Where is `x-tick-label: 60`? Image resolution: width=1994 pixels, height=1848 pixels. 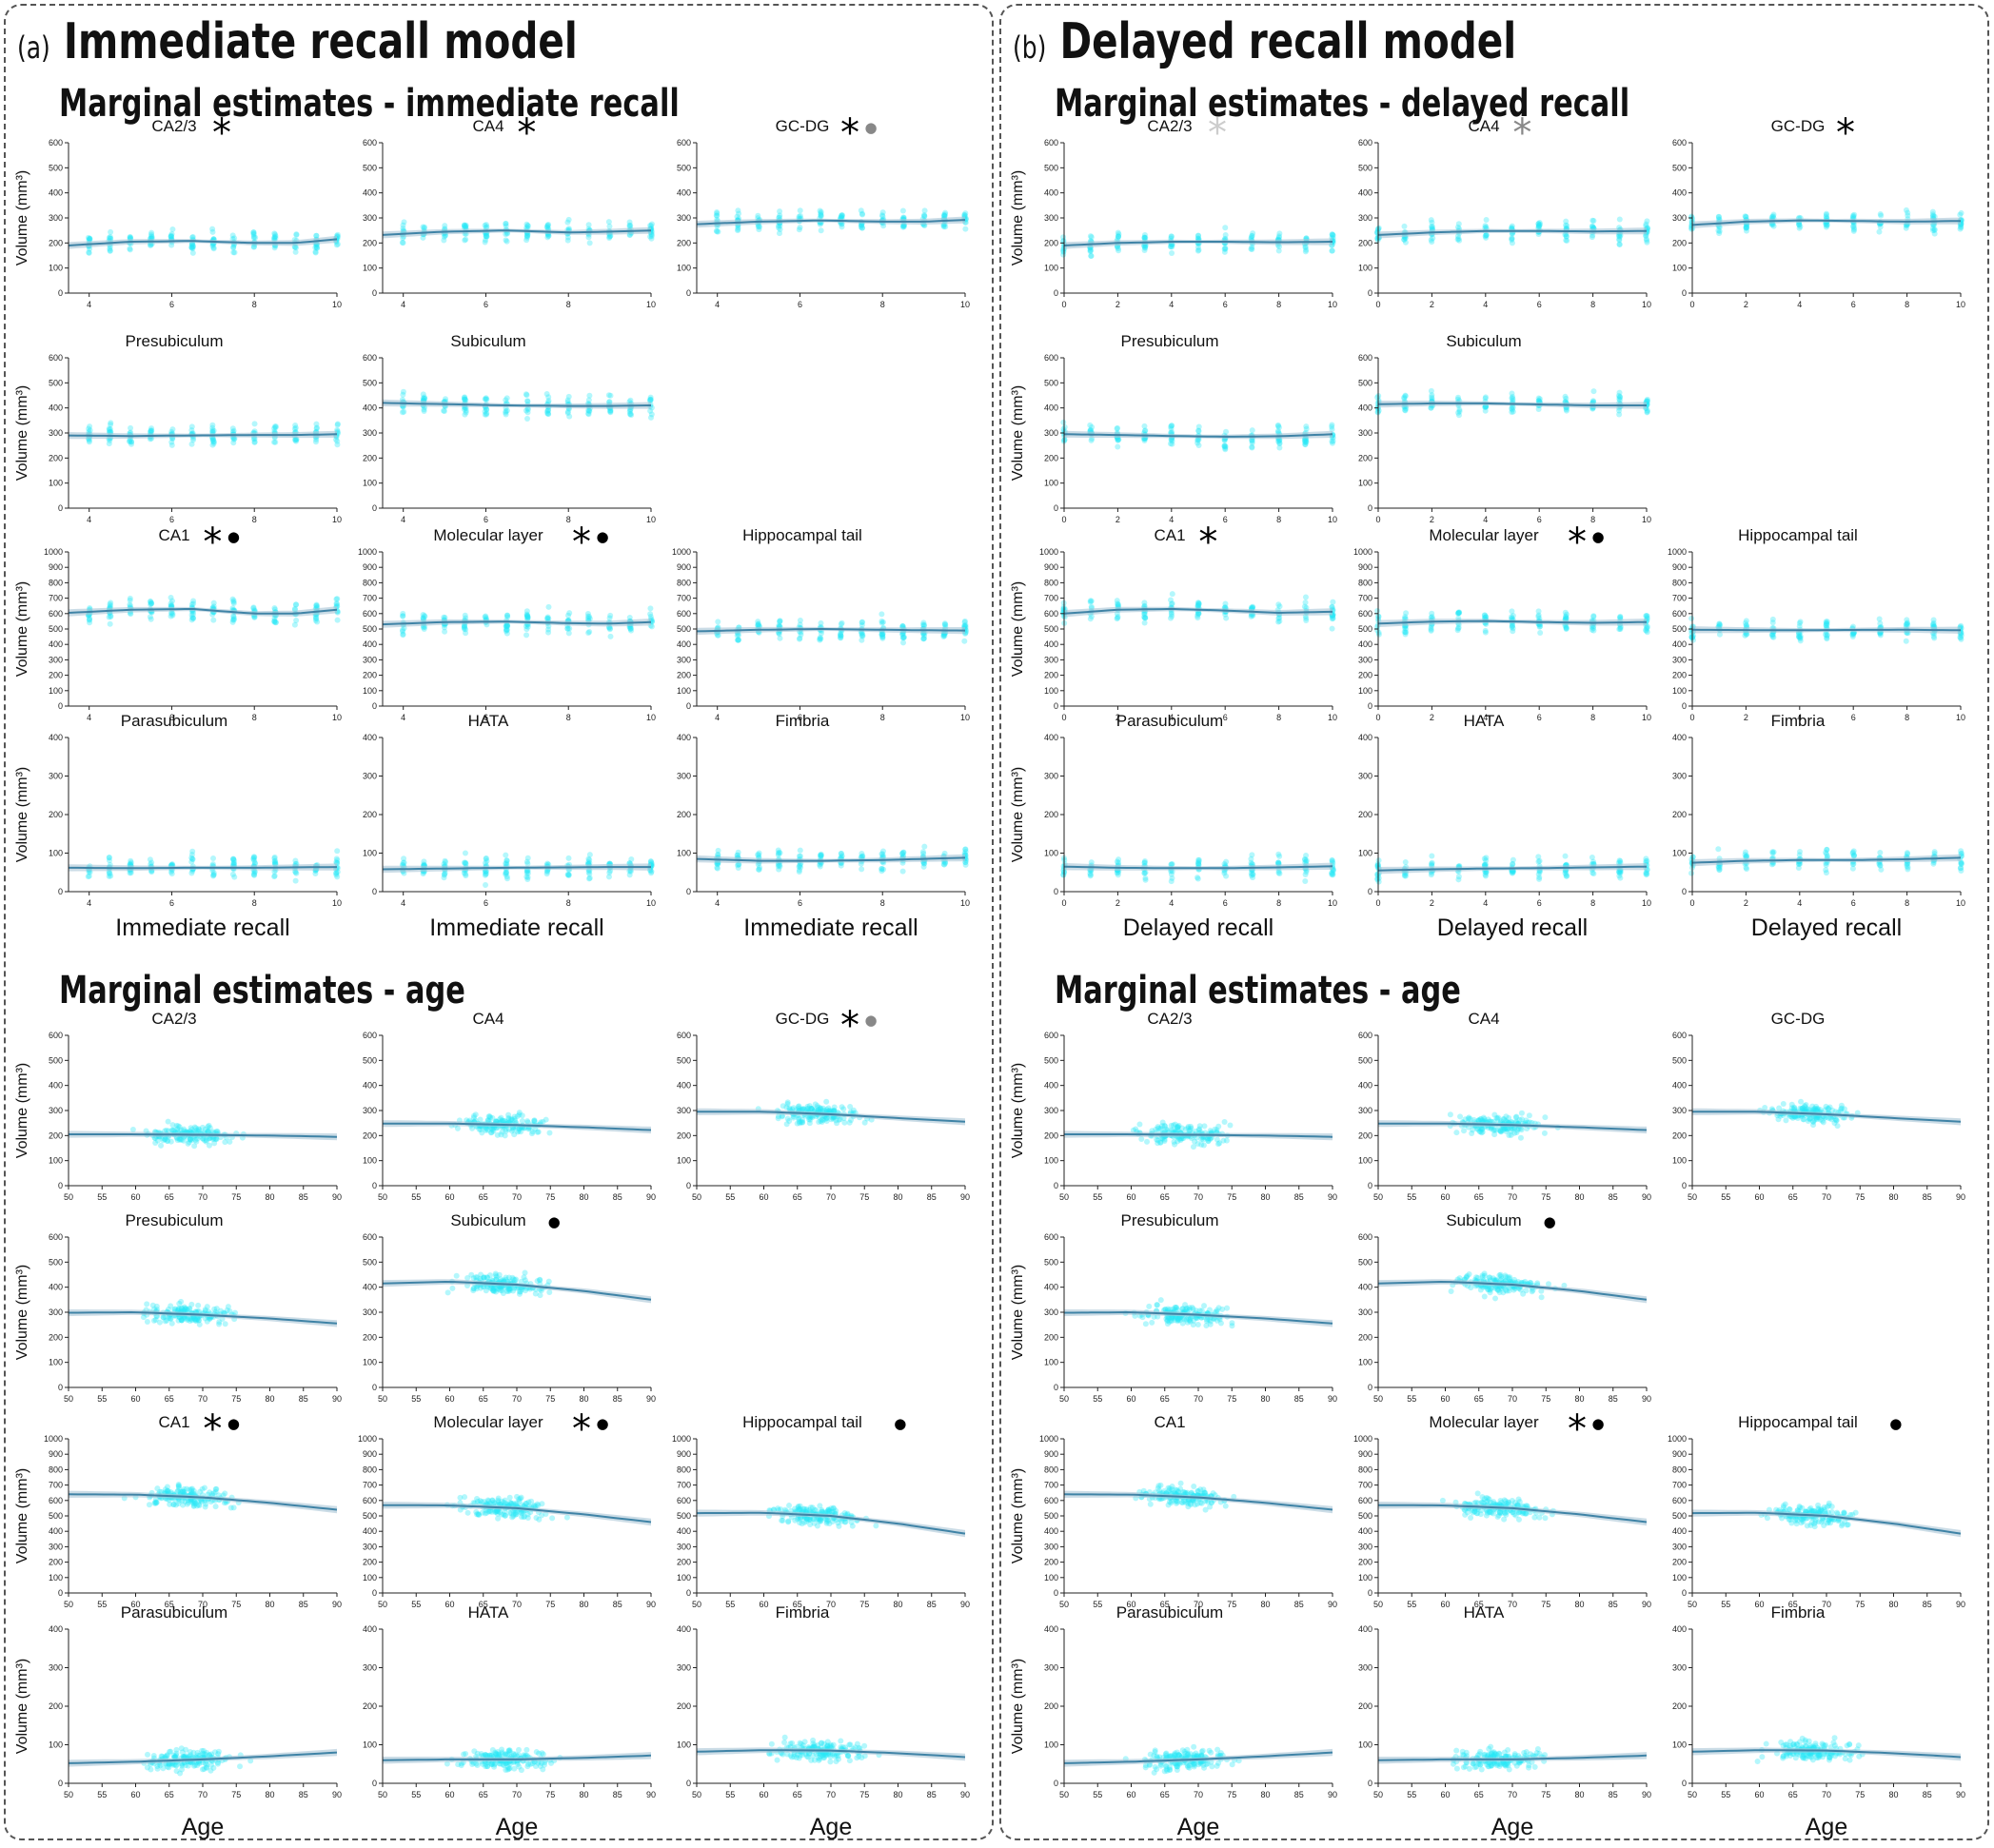 x-tick-label: 60 is located at coordinates (449, 1197).